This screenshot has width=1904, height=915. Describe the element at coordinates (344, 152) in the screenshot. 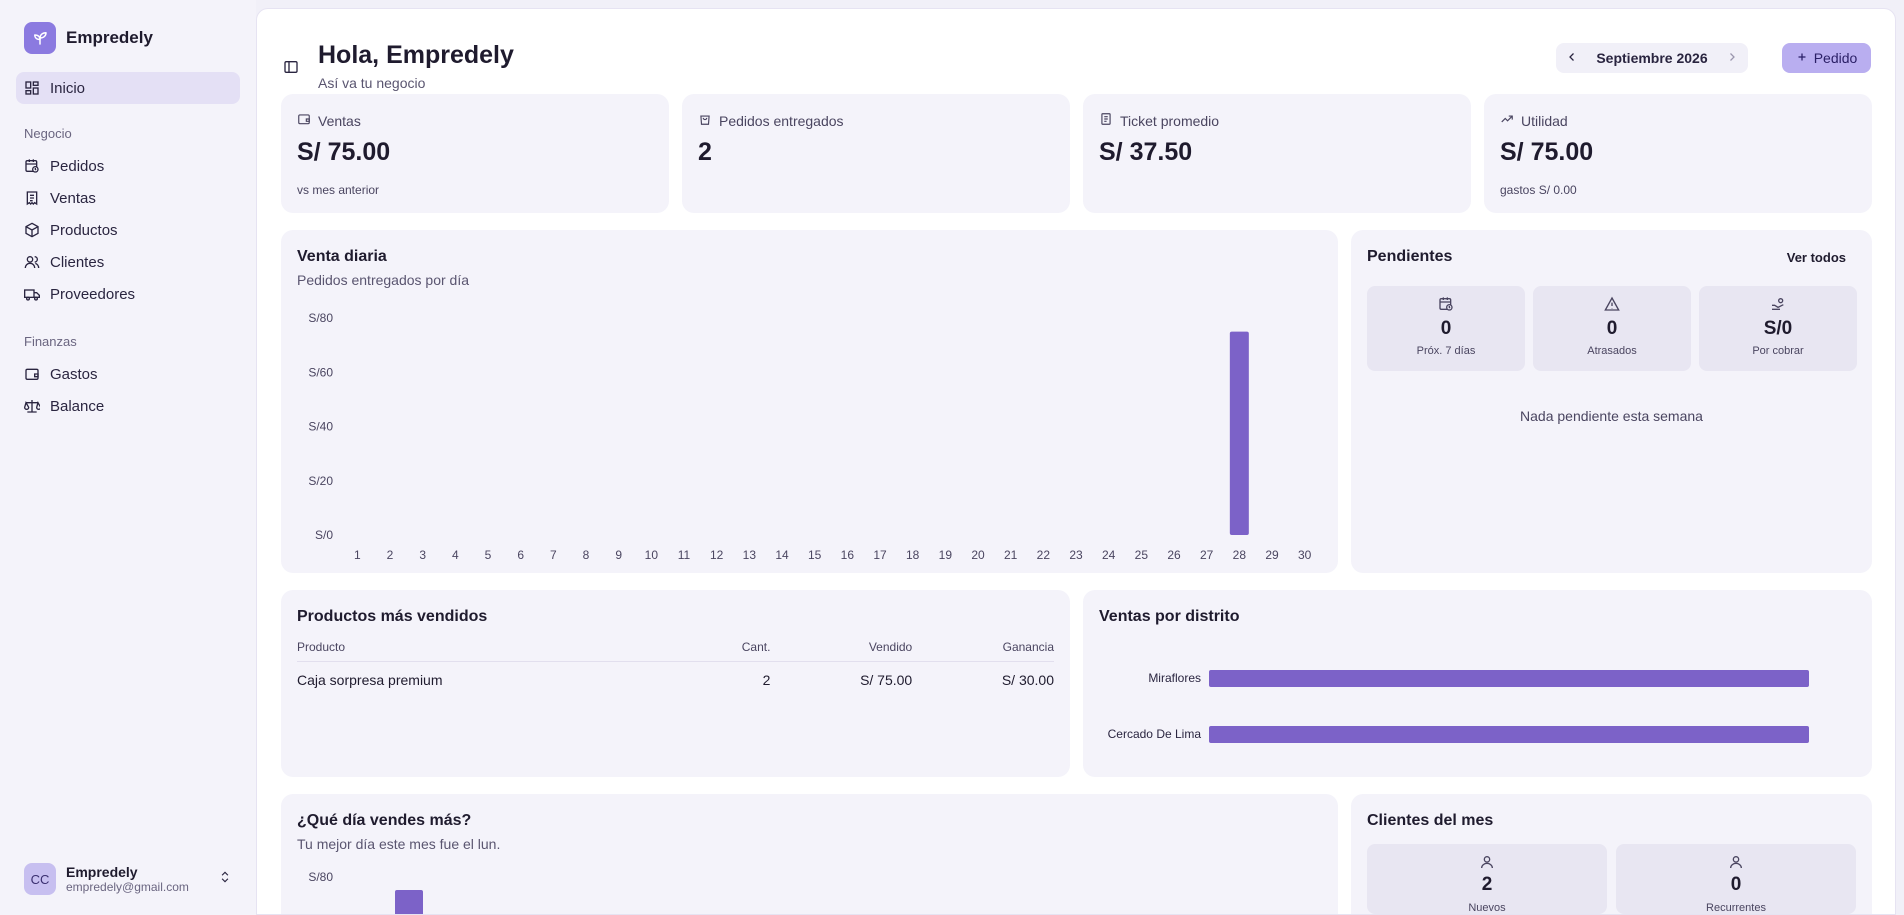

I see `stat-value: S/ 75.00` at that location.